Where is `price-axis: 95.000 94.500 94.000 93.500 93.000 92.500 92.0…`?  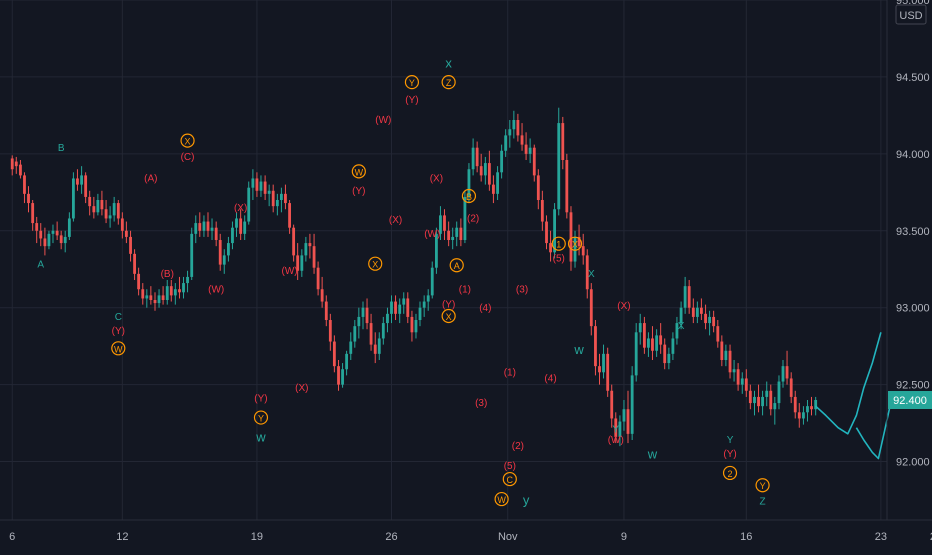 price-axis: 95.000 94.500 94.000 93.500 93.000 92.500 92.0… is located at coordinates (913, 234).